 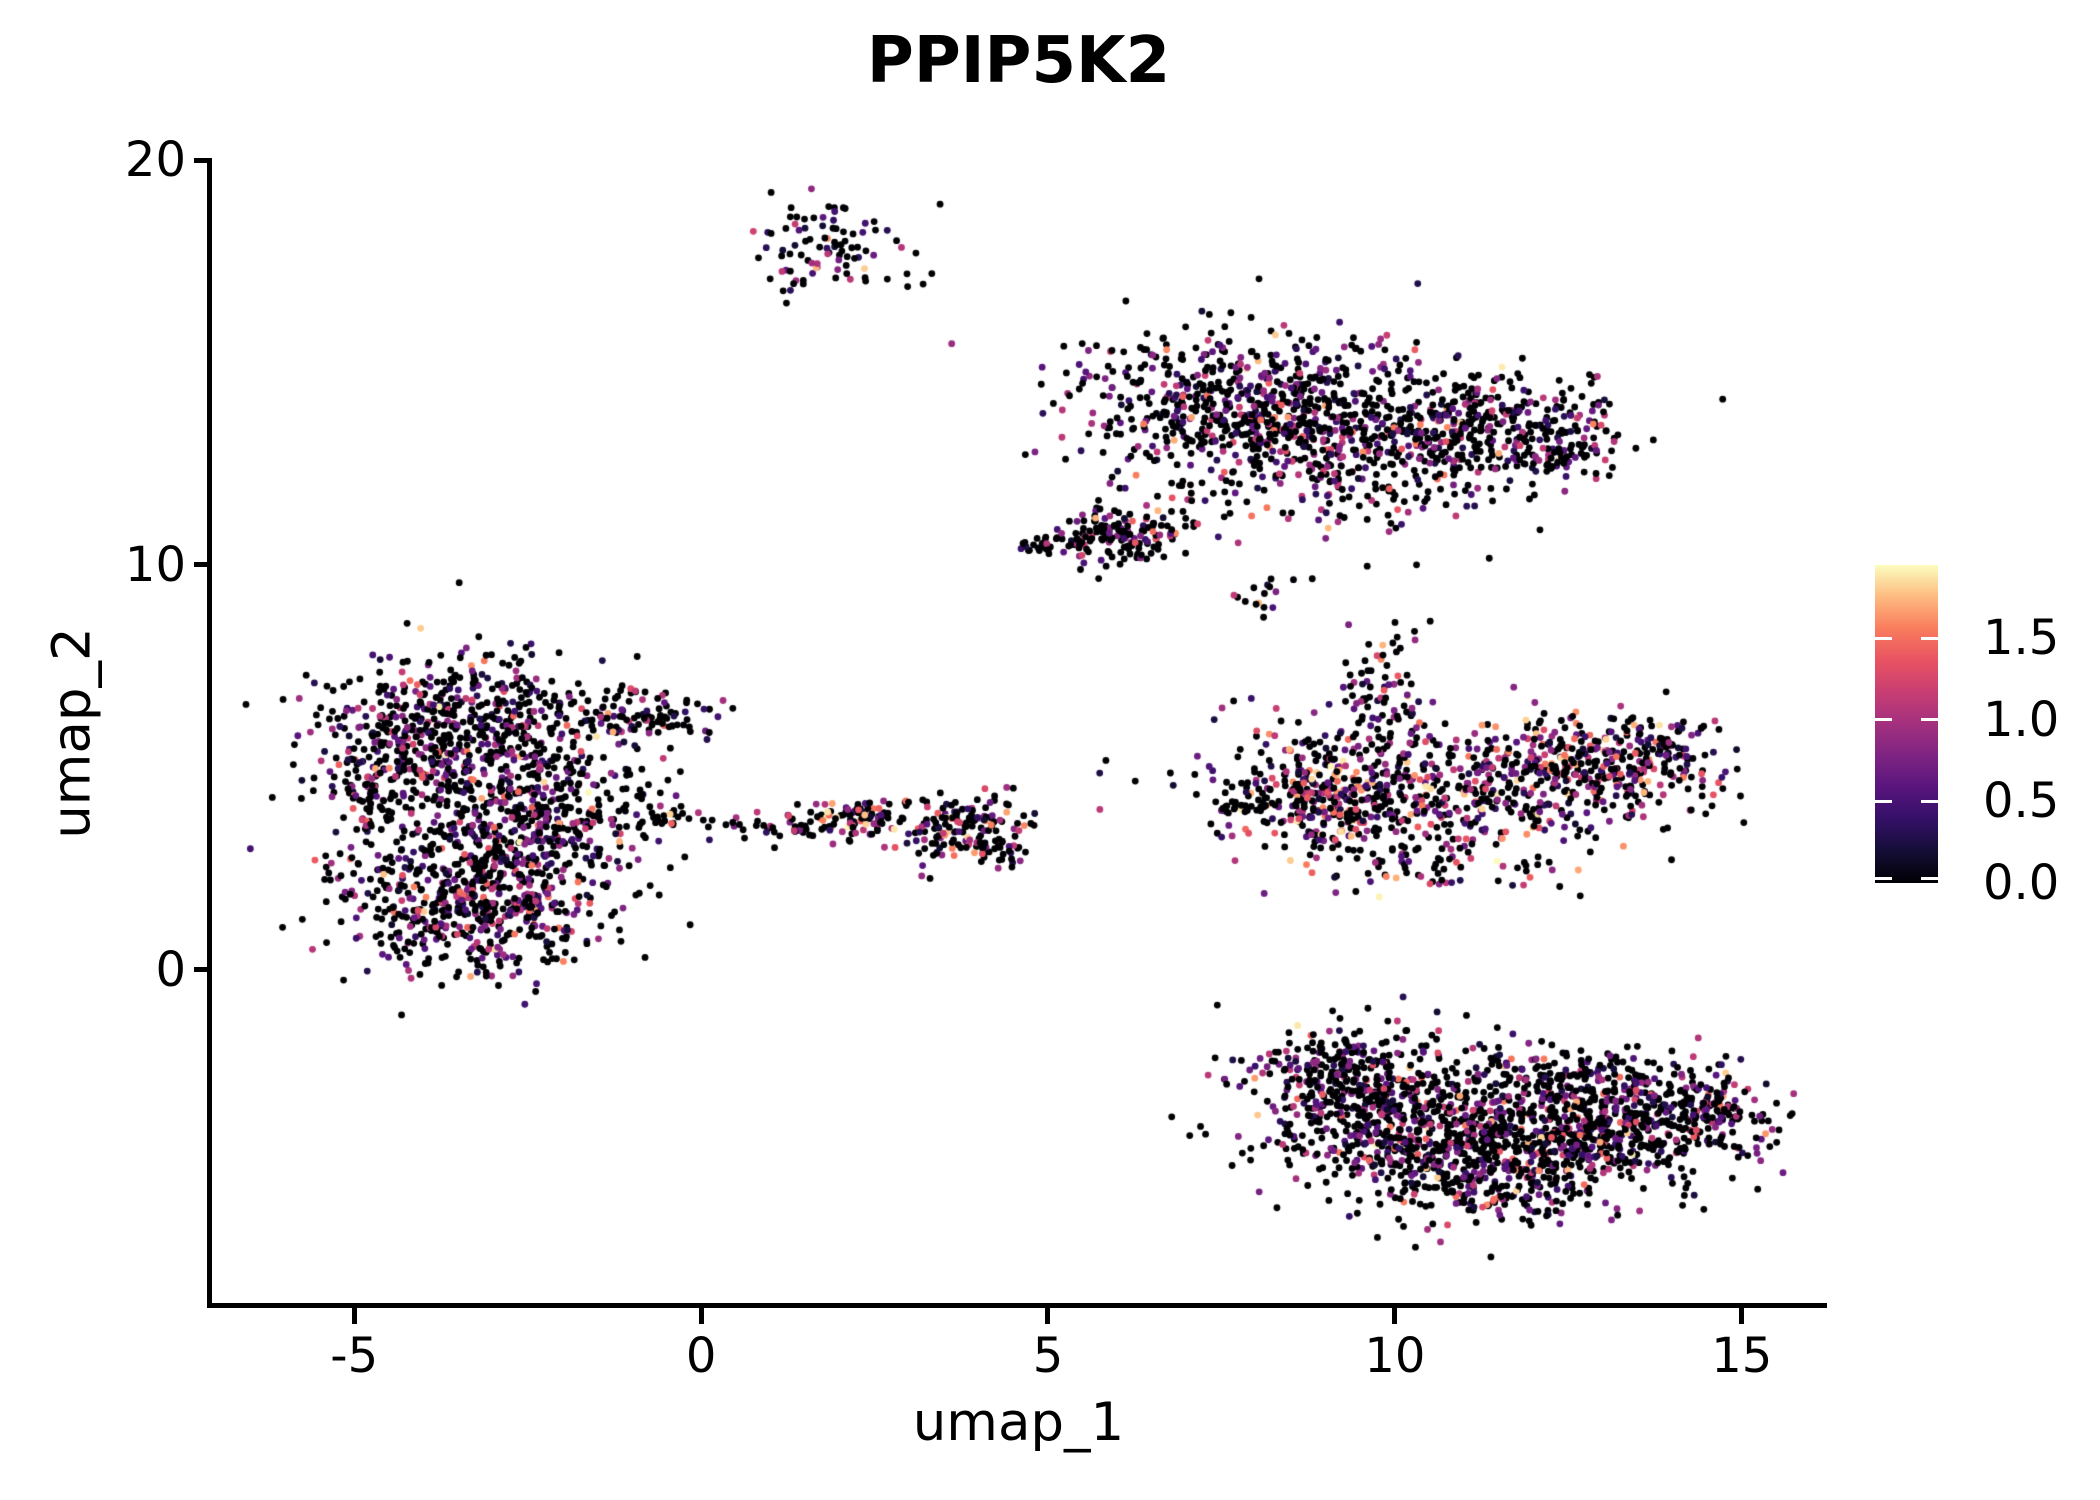 I want to click on colorbar, so click(x=1906, y=724).